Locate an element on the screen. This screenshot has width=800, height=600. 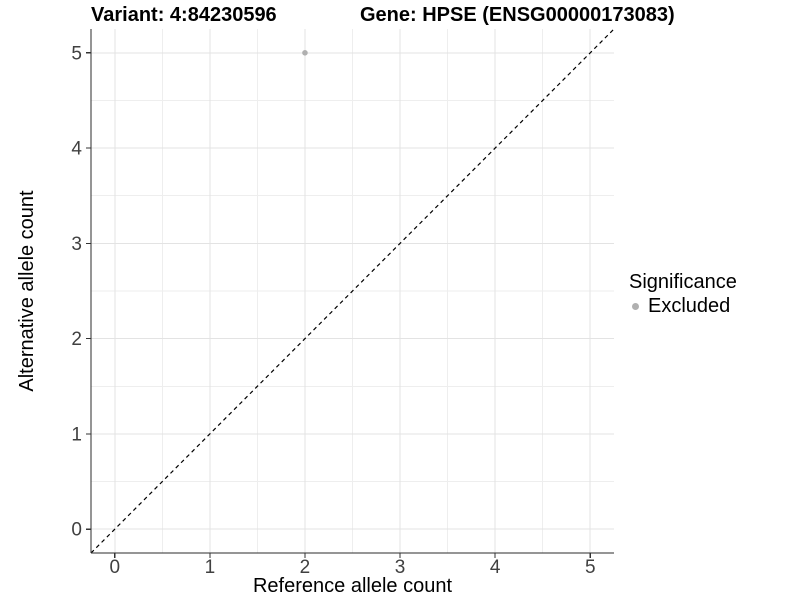
legend-title: Significance is located at coordinates (683, 282).